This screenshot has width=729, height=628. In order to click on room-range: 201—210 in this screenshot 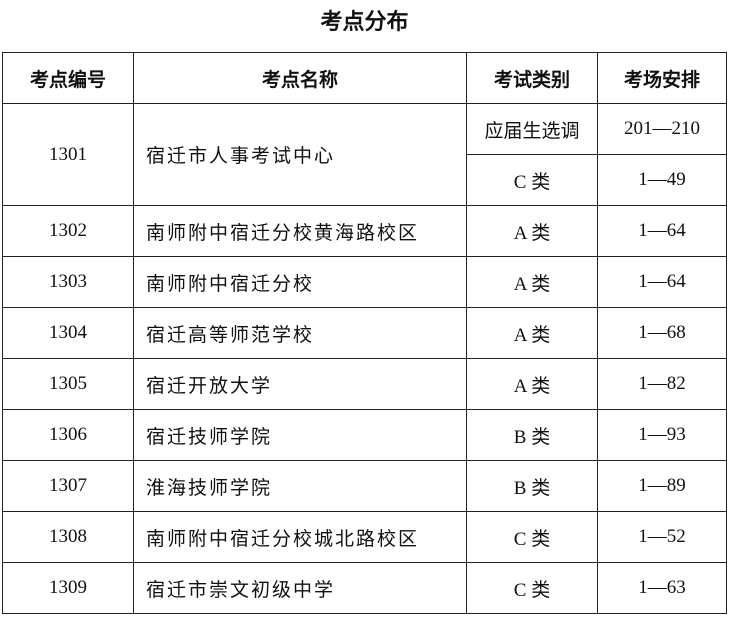, I will do `click(662, 129)`.